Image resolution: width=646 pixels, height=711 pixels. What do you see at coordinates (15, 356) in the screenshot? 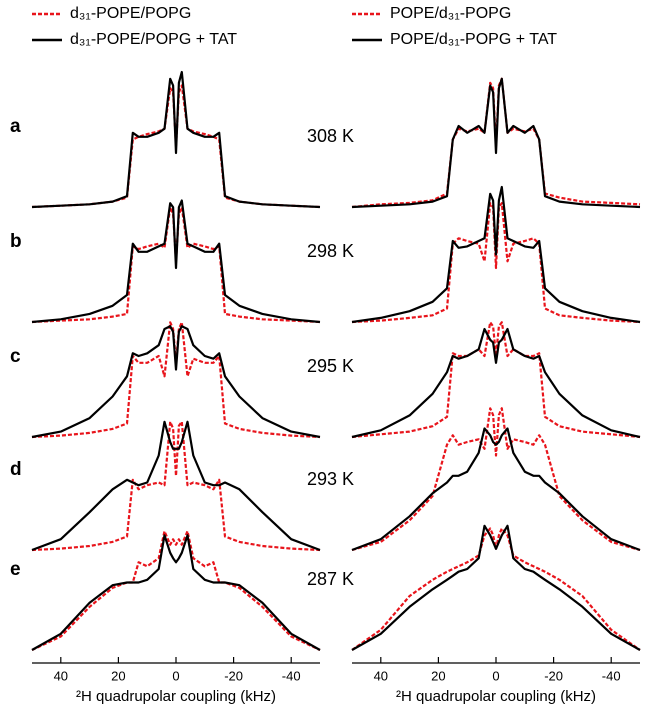
I see `panel-label: c` at bounding box center [15, 356].